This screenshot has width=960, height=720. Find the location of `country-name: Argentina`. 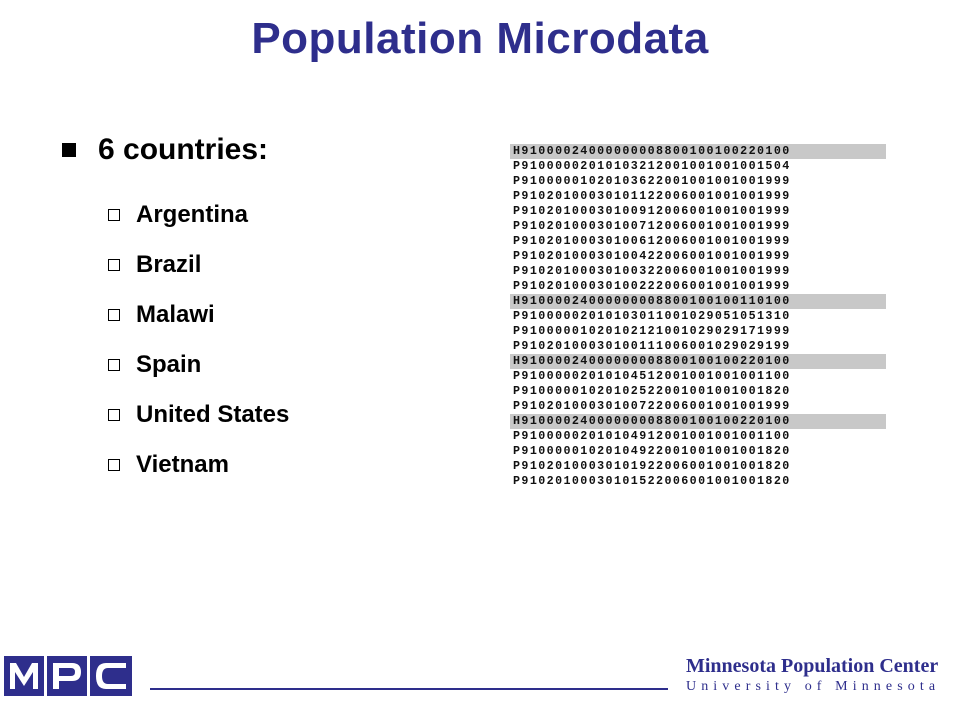

country-name: Argentina is located at coordinates (192, 214).